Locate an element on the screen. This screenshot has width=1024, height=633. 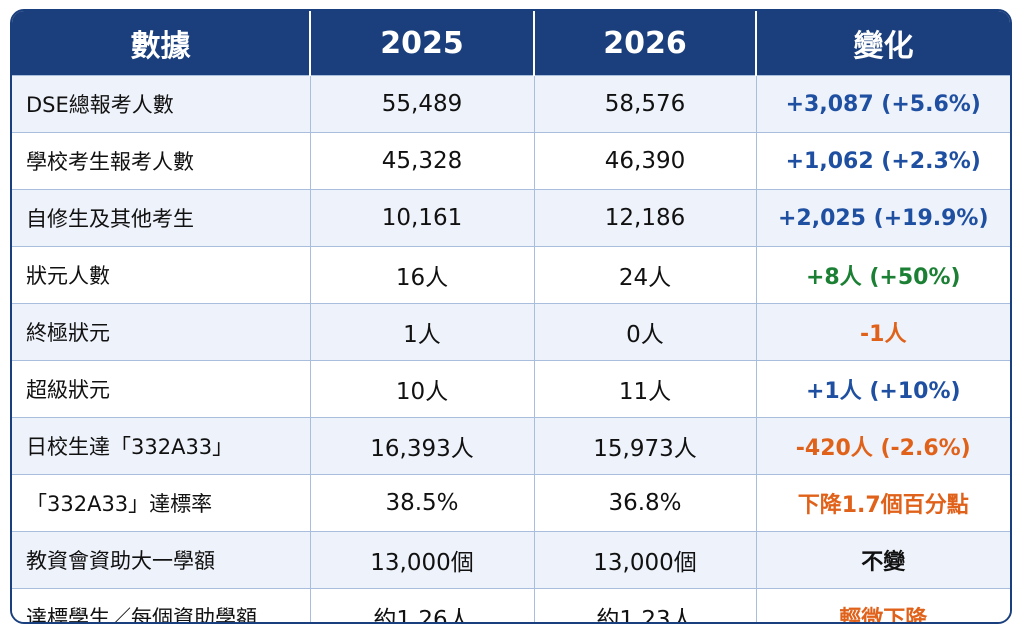
value-2026: 46,390 is located at coordinates (645, 161).